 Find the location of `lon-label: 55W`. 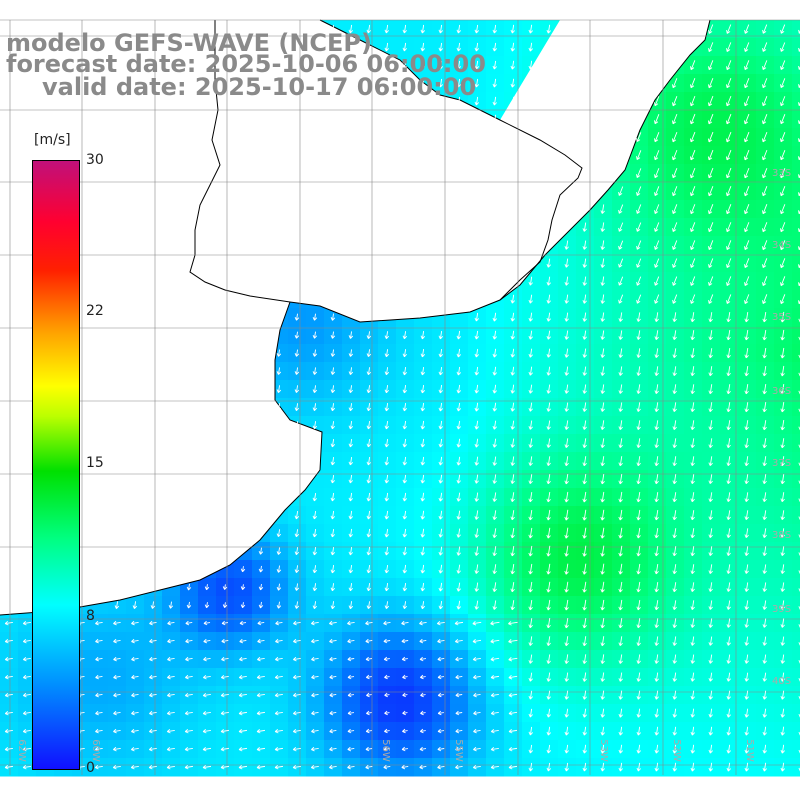

lon-label: 55W is located at coordinates (458, 750).